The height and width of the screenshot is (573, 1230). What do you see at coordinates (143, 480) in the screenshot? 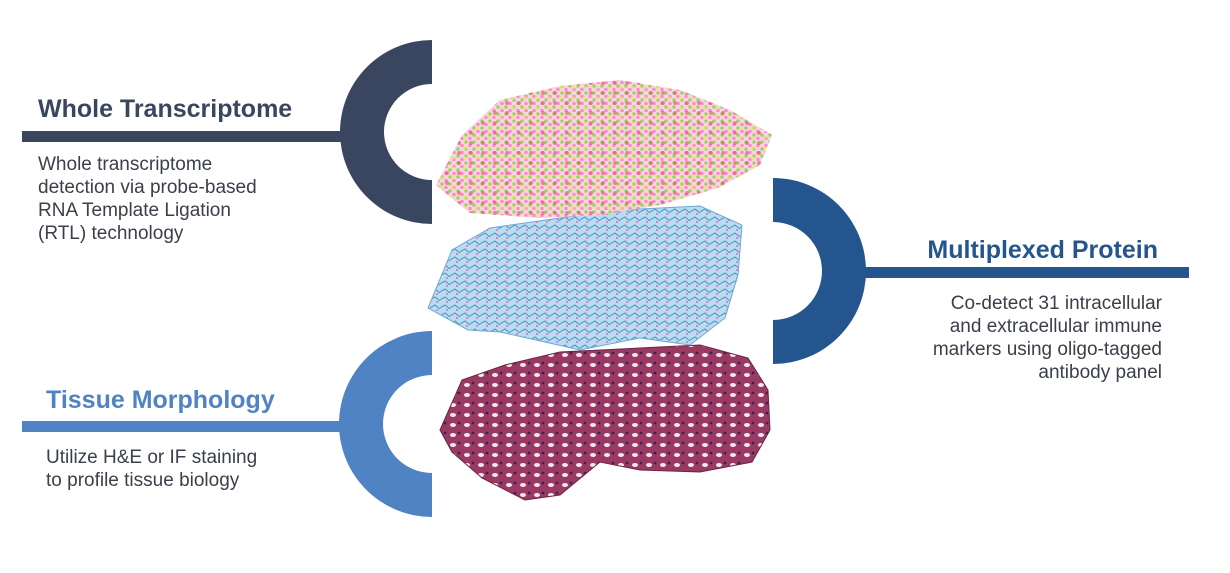
I see `description-line: to profile tissue biology` at bounding box center [143, 480].